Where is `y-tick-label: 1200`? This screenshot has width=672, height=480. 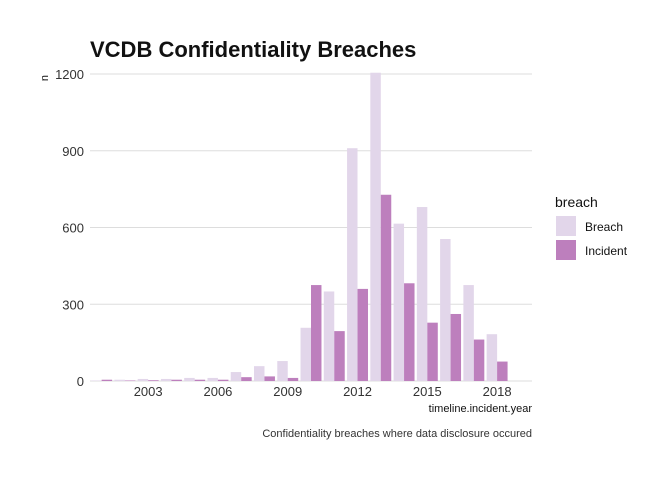 y-tick-label: 1200 is located at coordinates (69, 74).